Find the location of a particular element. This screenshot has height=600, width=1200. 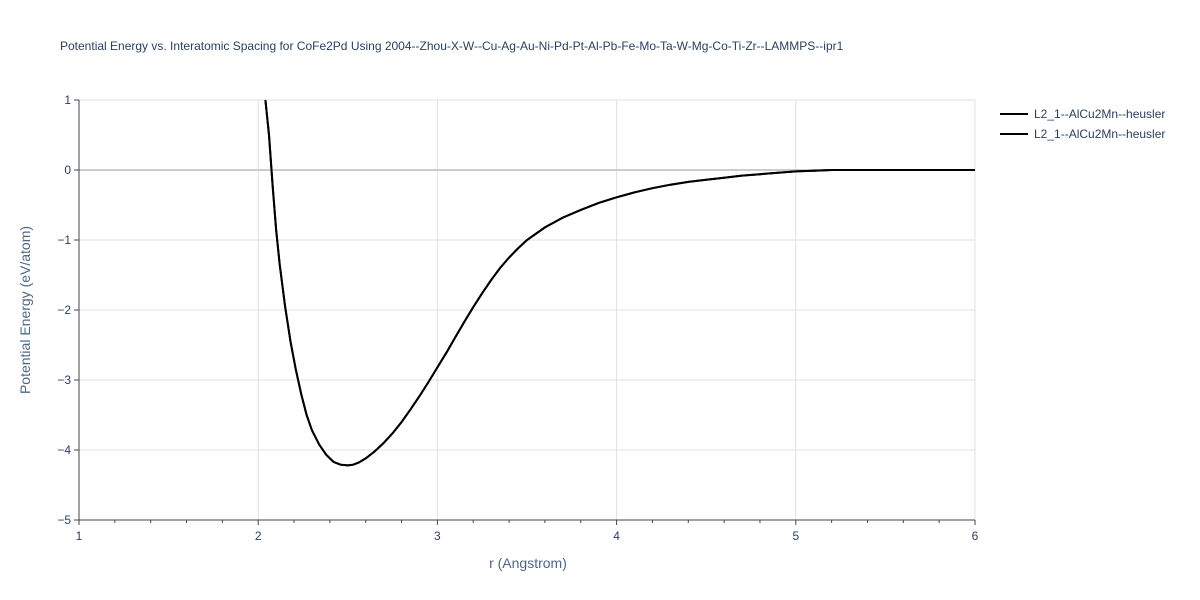

y-tick-label: −2 is located at coordinates (64, 310).